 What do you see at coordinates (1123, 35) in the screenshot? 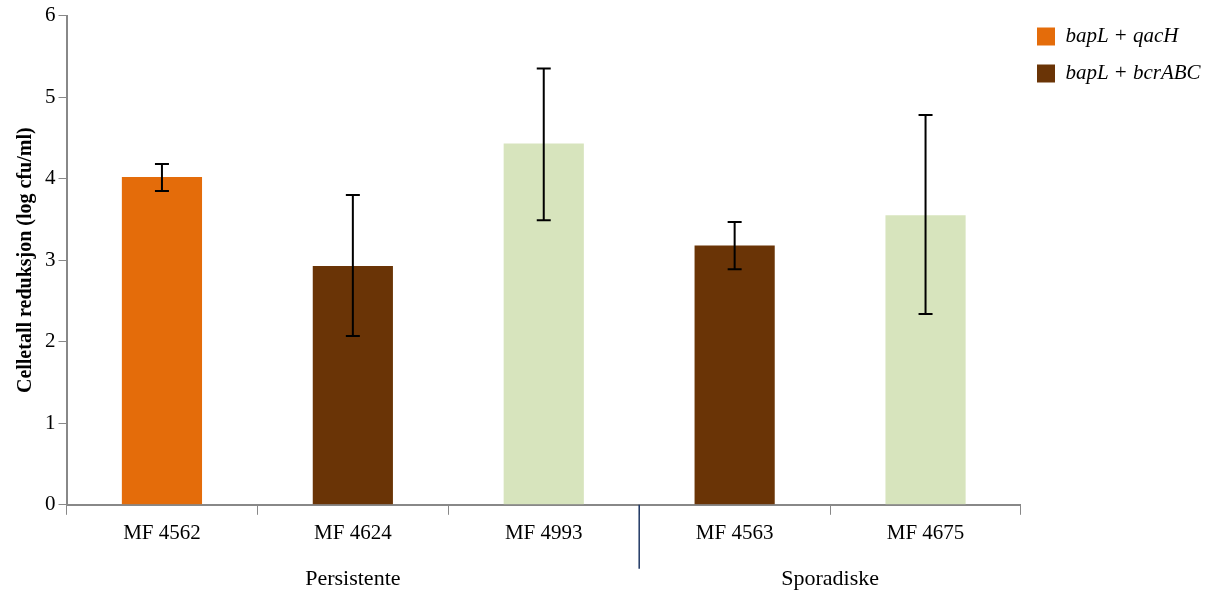
I see `legend-label: bapL + qacH` at bounding box center [1123, 35].